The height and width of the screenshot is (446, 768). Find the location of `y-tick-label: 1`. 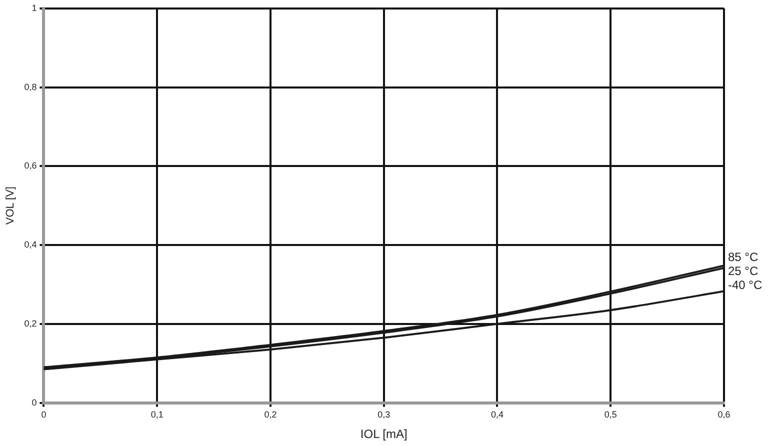

y-tick-label: 1 is located at coordinates (34, 7).